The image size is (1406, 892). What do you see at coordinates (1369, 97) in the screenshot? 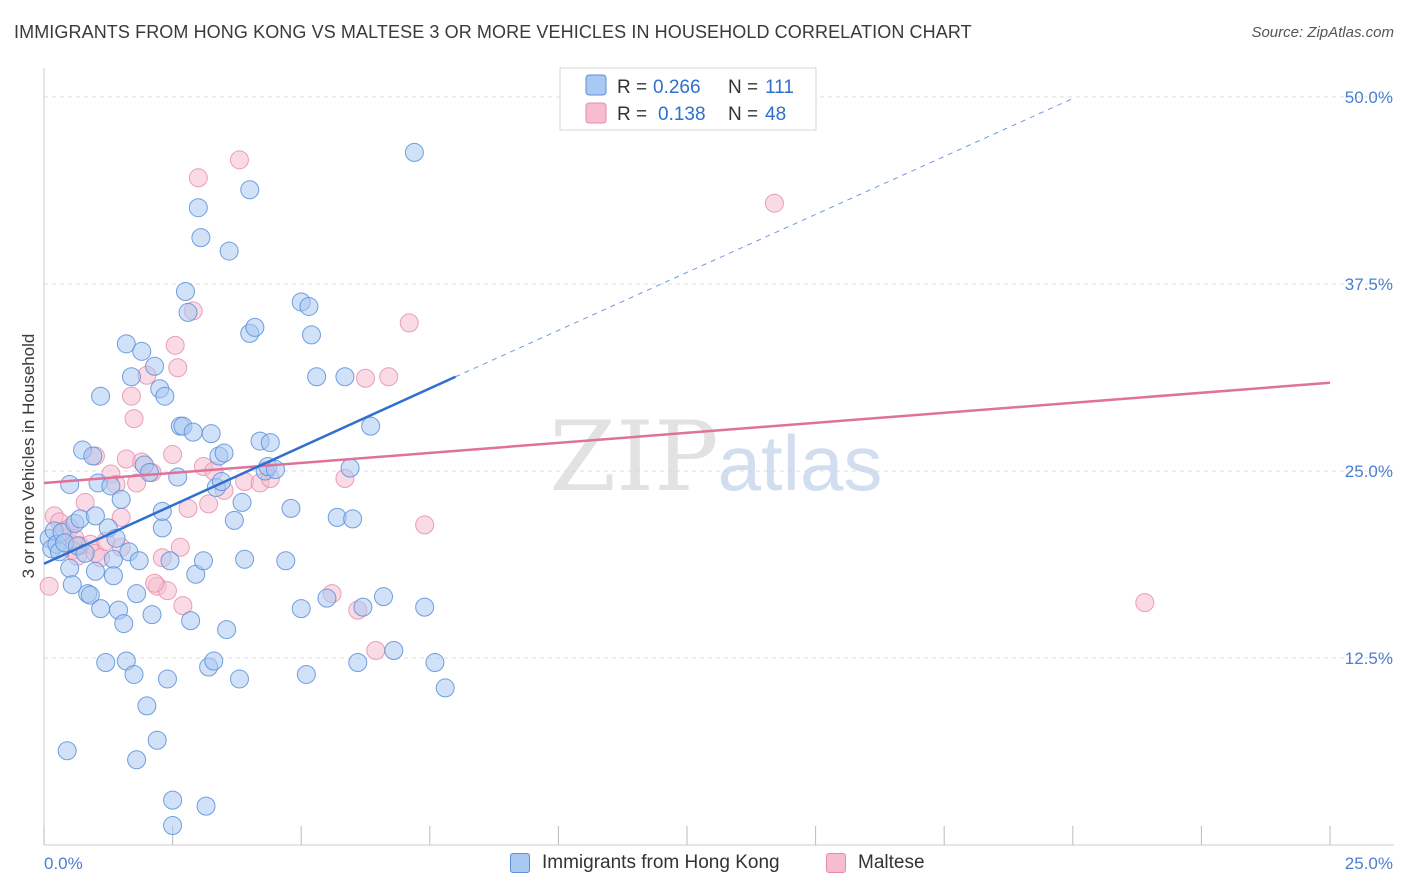
I see `y-tick-label-3: 50.0%` at bounding box center [1369, 97].